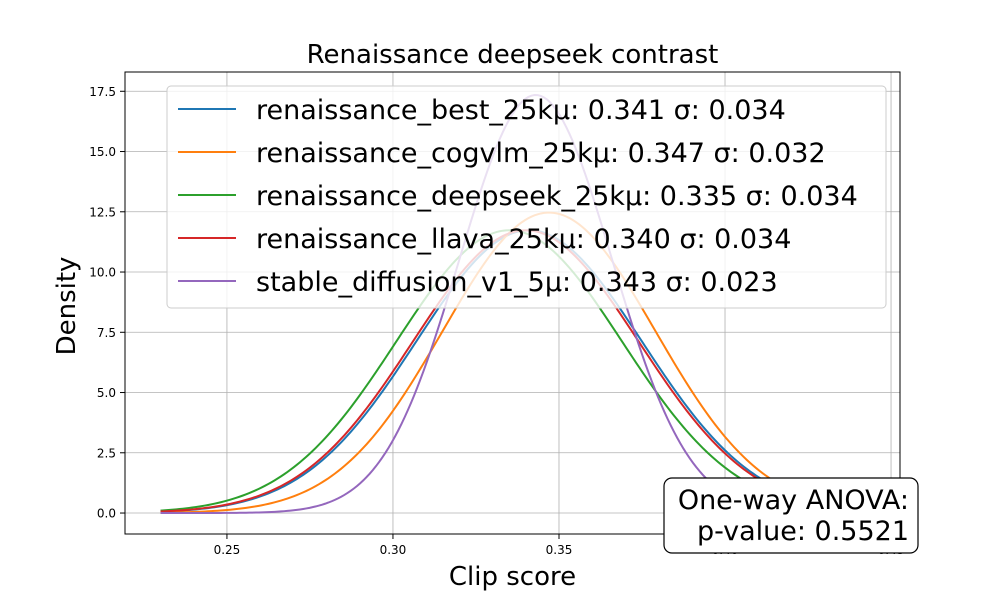 The image size is (1000, 600). What do you see at coordinates (102, 273) in the screenshot?
I see `y-tick-label: 10.0` at bounding box center [102, 273].